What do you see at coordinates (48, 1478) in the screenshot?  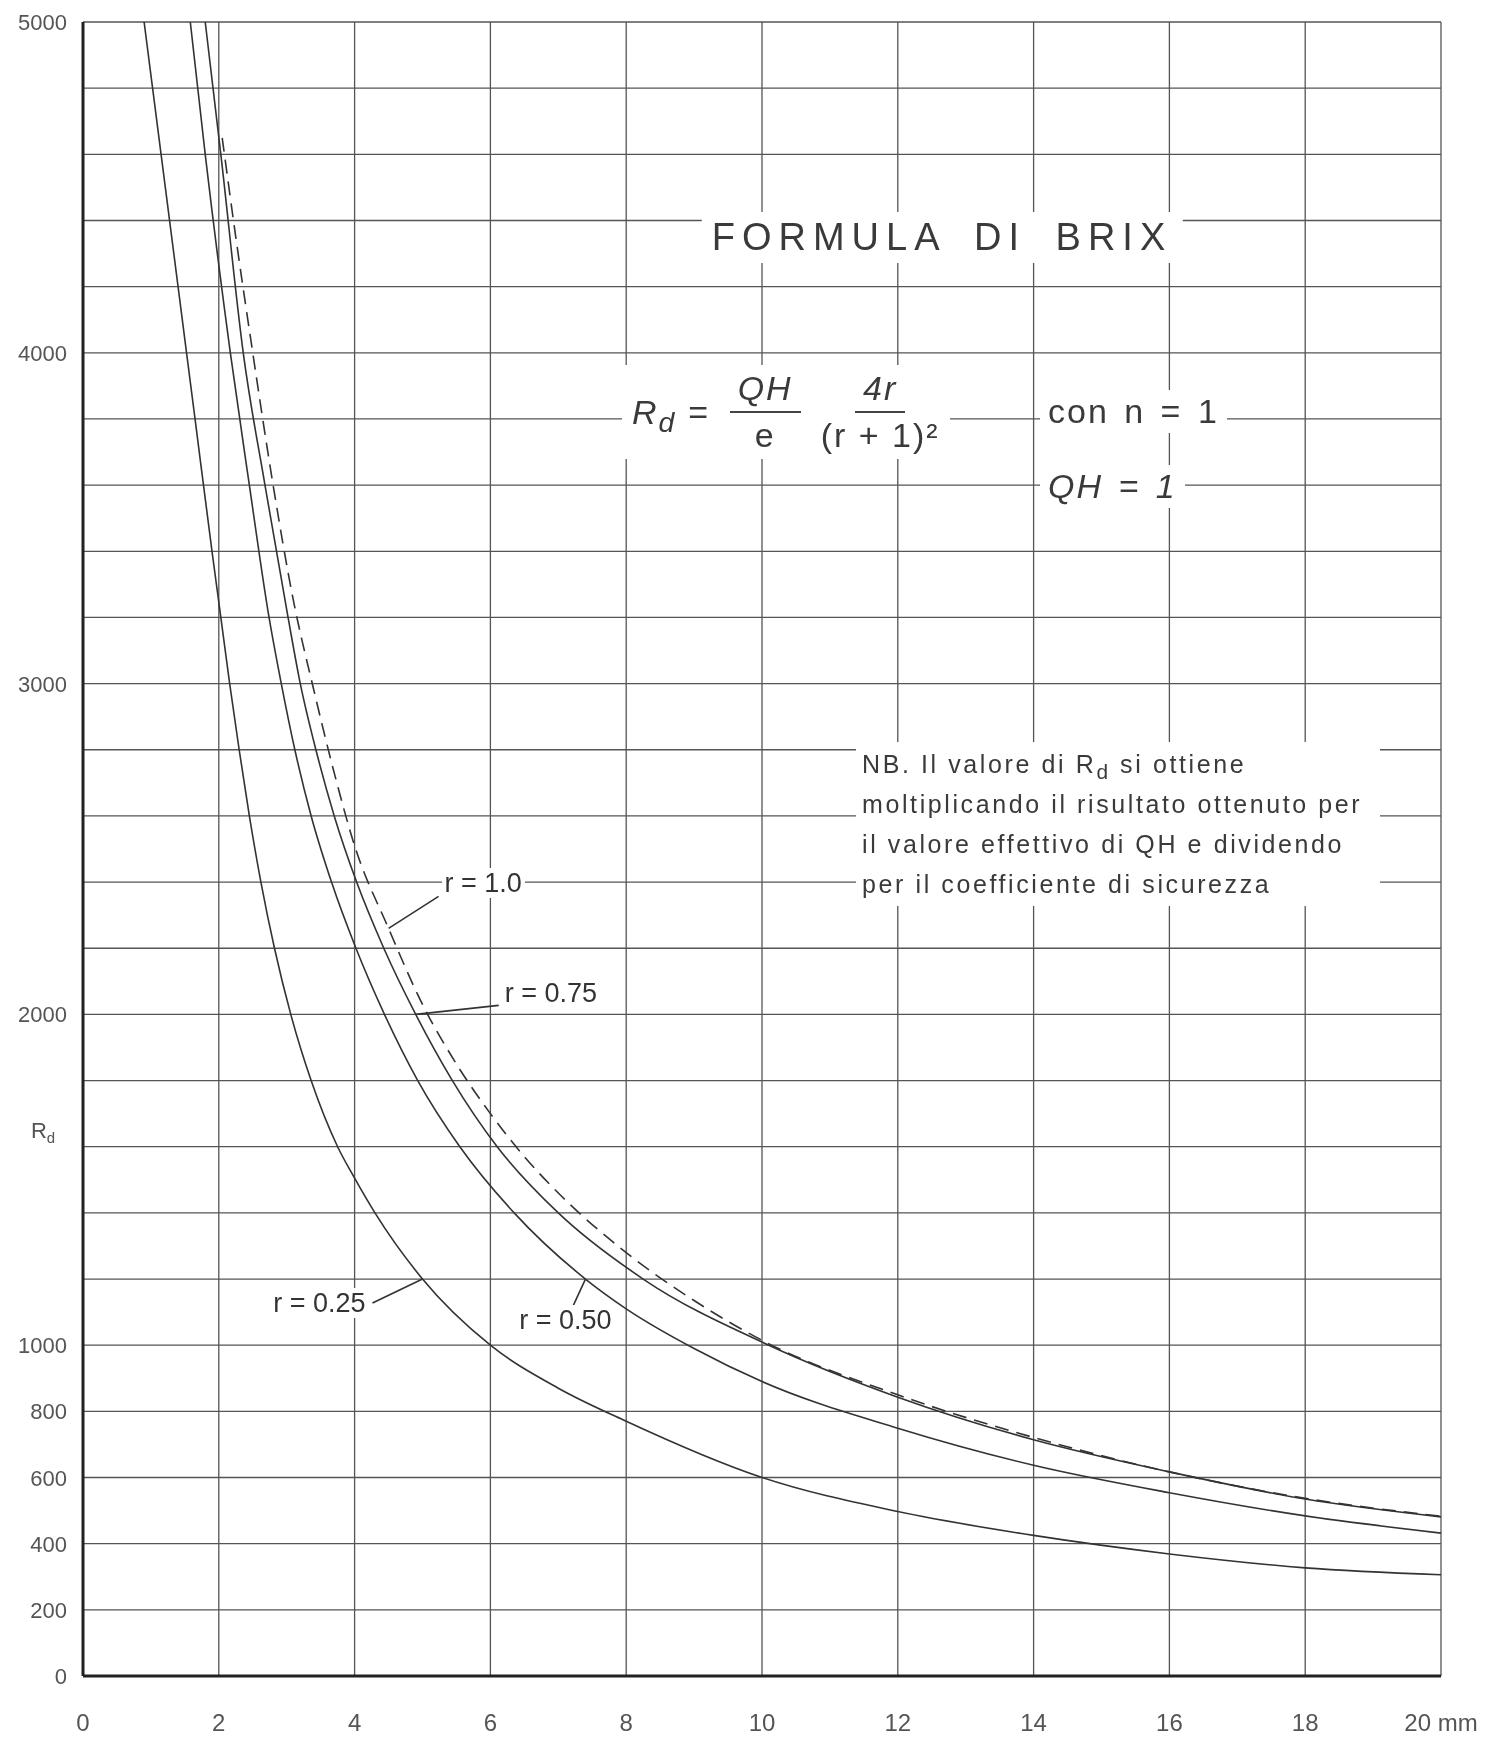 I see `y-tick-label: 600` at bounding box center [48, 1478].